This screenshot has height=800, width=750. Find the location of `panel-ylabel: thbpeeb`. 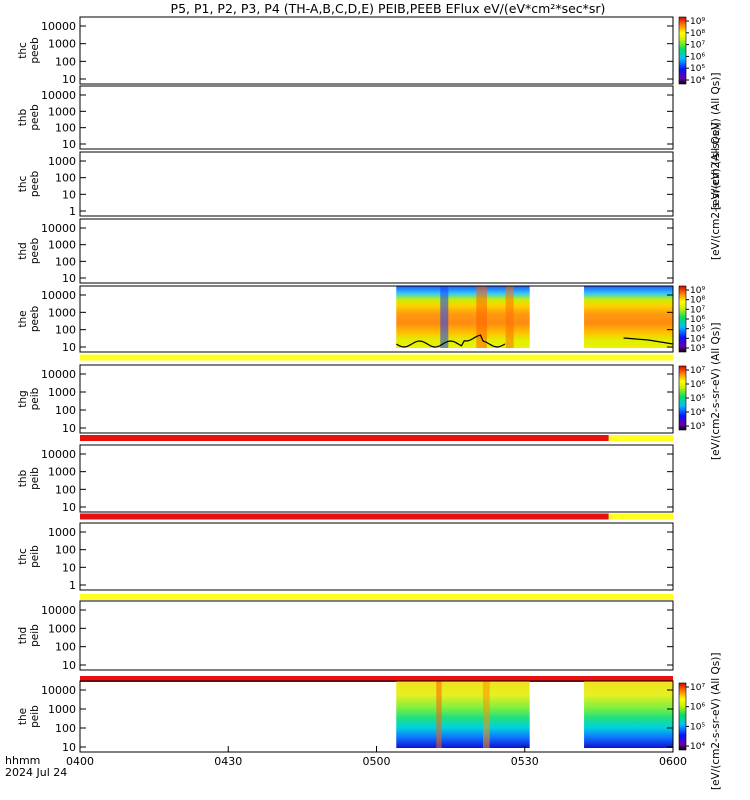

panel-ylabel: thbpeeb is located at coordinates (29, 117).